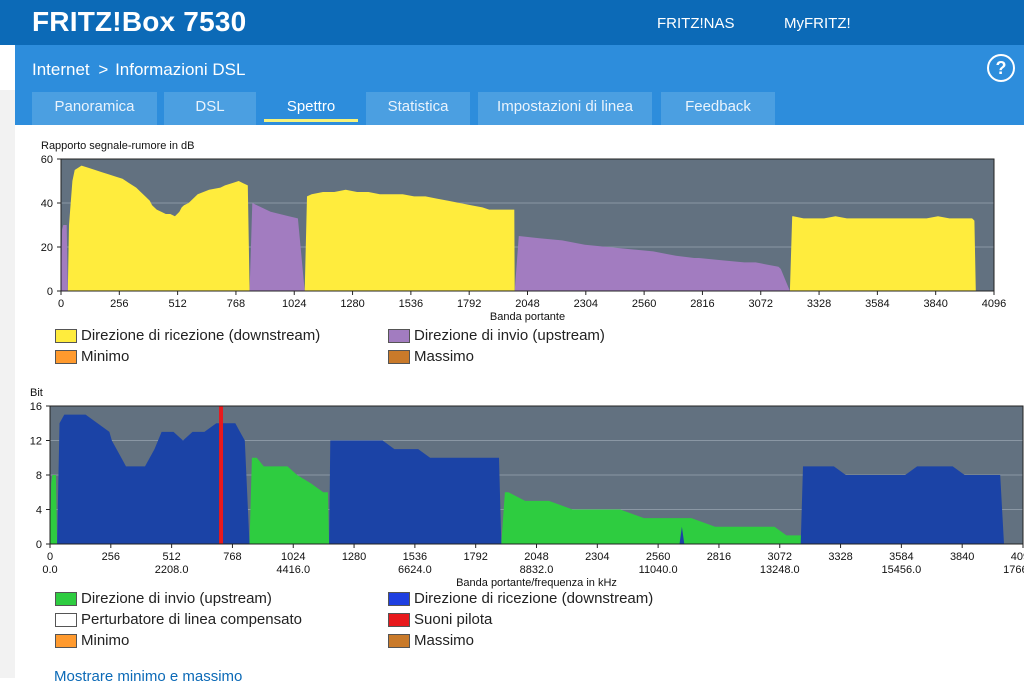 This screenshot has height=685, width=1024. I want to click on x-tick-label-khz: 0.0, so click(49, 570).